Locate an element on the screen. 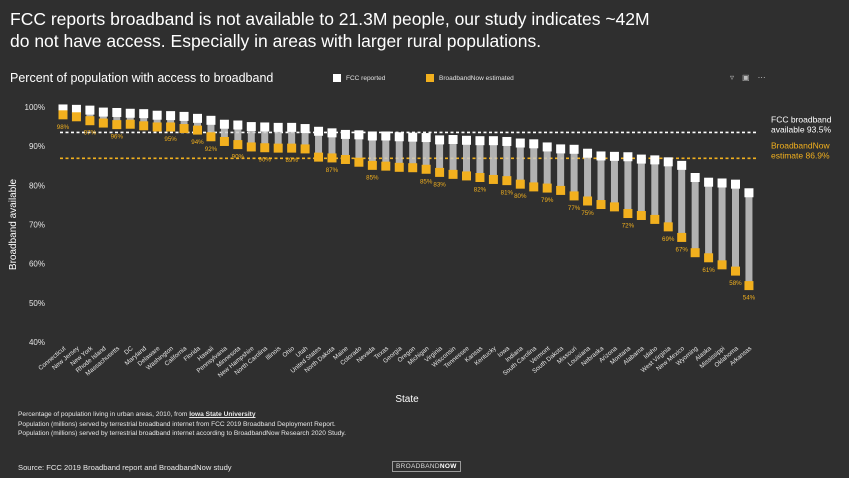 This screenshot has height=478, width=849. focus-mode-icon: ▣ is located at coordinates (746, 77).